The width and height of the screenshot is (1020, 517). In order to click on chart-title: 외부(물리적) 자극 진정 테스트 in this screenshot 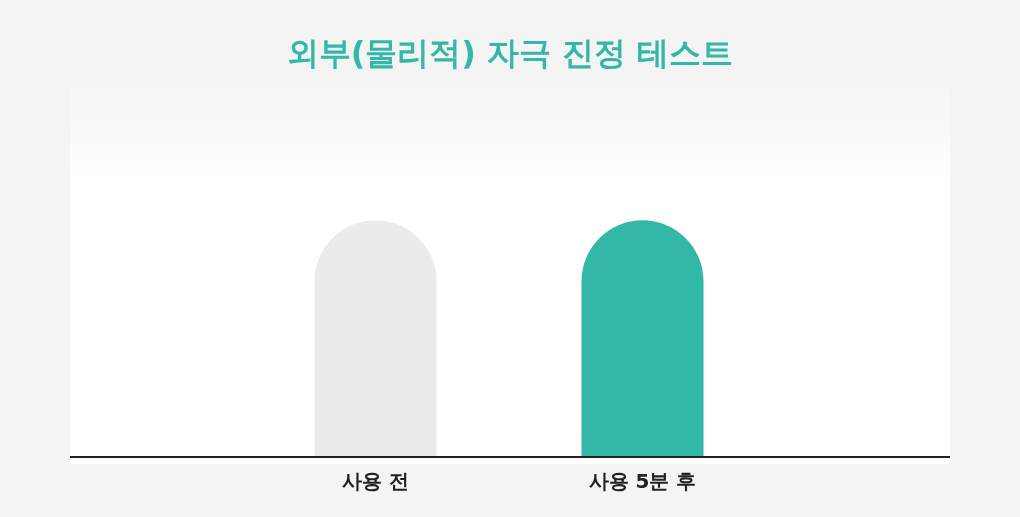, I will do `click(510, 53)`.